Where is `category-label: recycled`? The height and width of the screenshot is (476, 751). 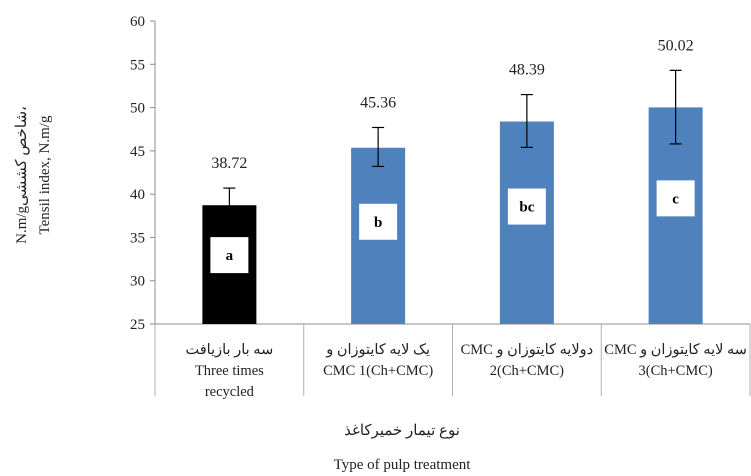
category-label: recycled is located at coordinates (230, 392).